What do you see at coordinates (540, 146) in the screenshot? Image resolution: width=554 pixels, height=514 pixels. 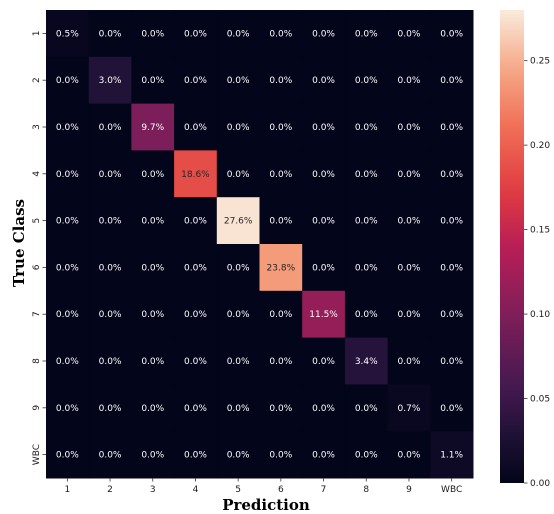 I see `colorbar-tick-label: 0.20` at bounding box center [540, 146].